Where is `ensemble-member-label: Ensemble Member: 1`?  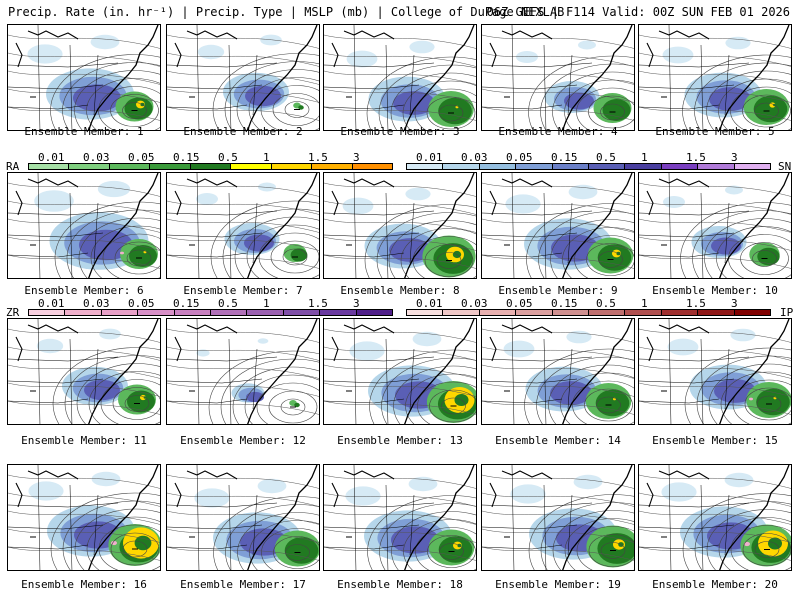 ensemble-member-label: Ensemble Member: 1 is located at coordinates (84, 131).